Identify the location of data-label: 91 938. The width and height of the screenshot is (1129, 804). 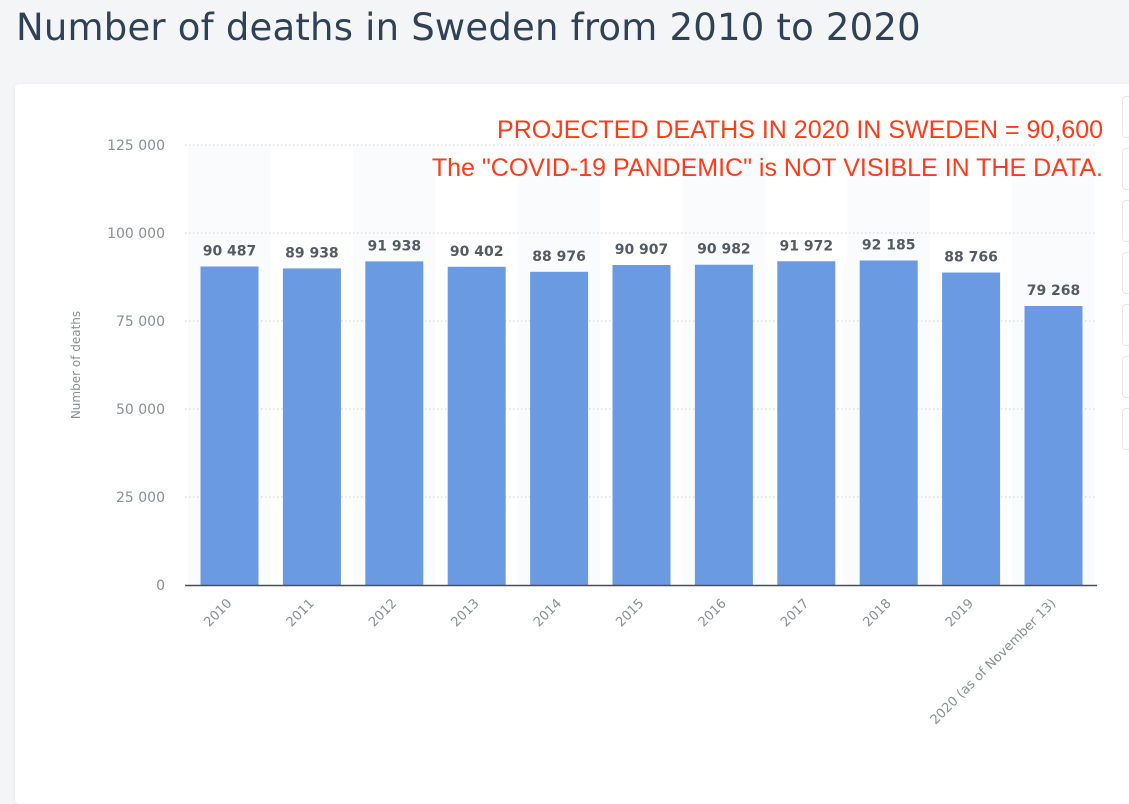
(395, 246).